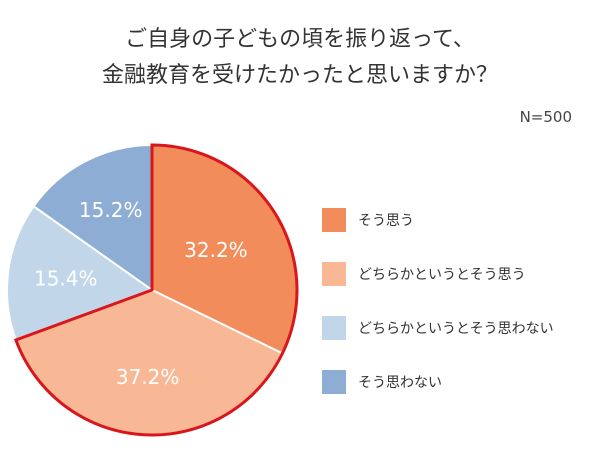 The height and width of the screenshot is (467, 600). I want to click on data-label-agree: 32.2%, so click(216, 250).